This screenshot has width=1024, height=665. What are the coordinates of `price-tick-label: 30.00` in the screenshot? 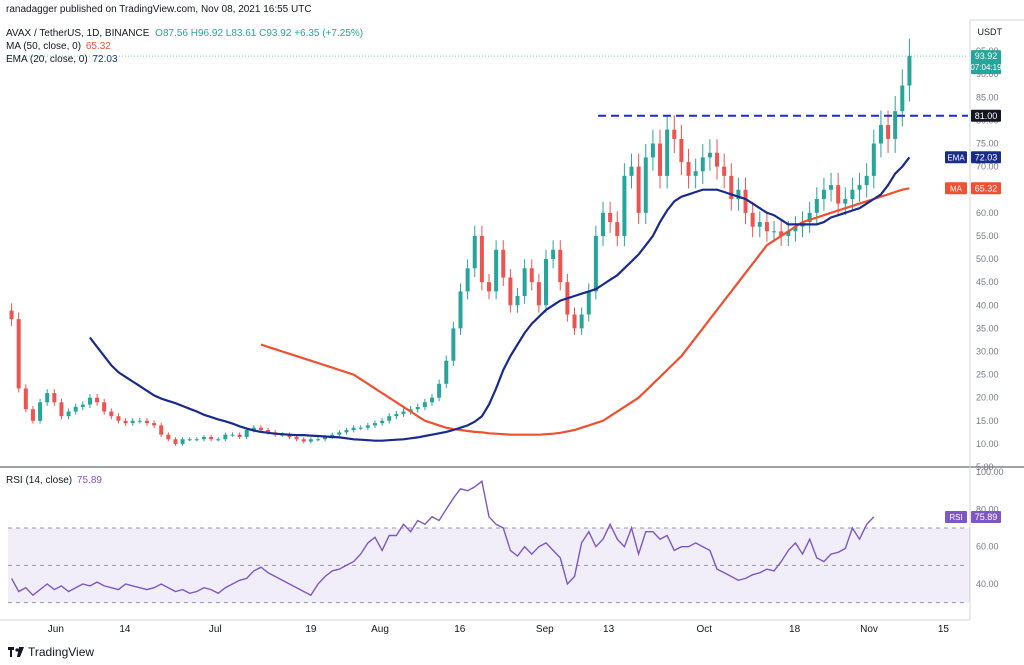 It's located at (987, 351).